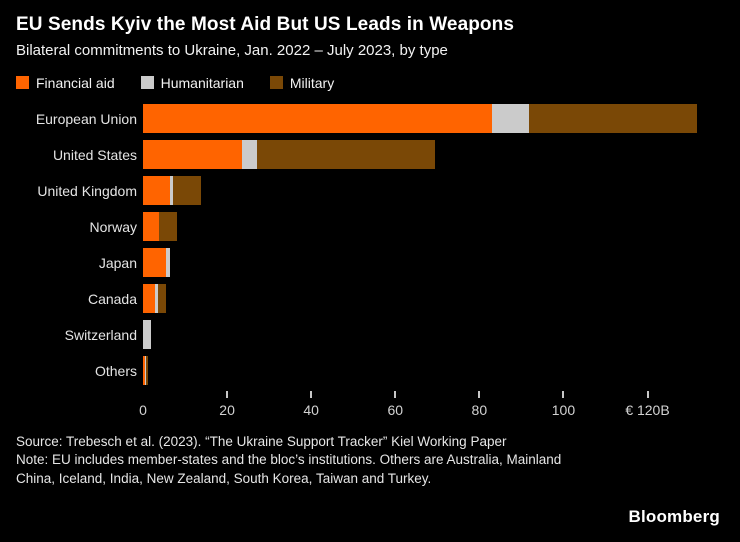 This screenshot has width=740, height=542. What do you see at coordinates (563, 409) in the screenshot?
I see `axis-tick-label: 100` at bounding box center [563, 409].